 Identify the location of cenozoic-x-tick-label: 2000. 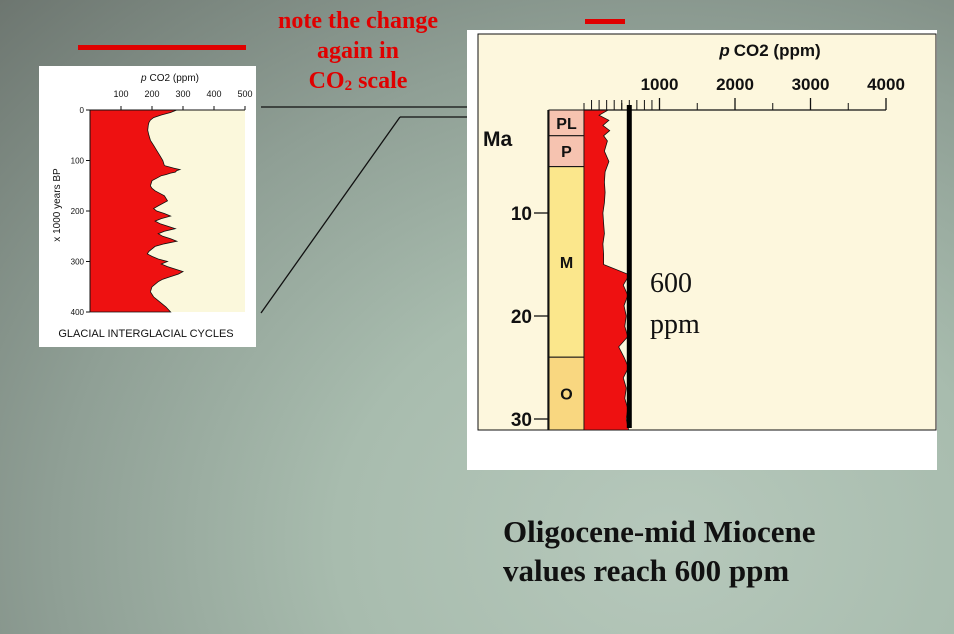
(735, 84).